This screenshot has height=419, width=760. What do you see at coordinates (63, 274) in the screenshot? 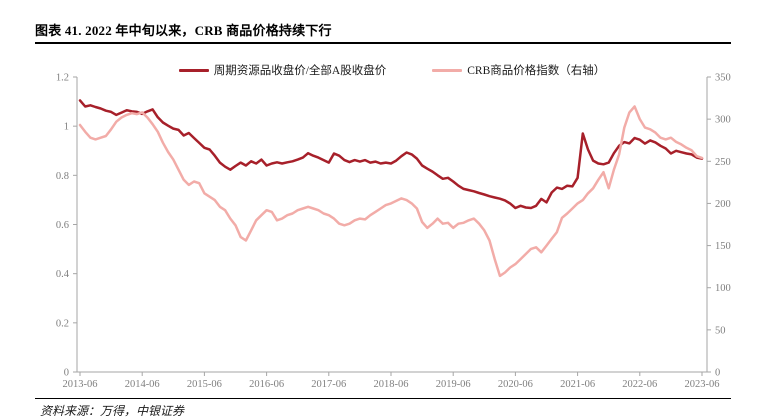
I see `svg-text: 0.4` at bounding box center [63, 274].